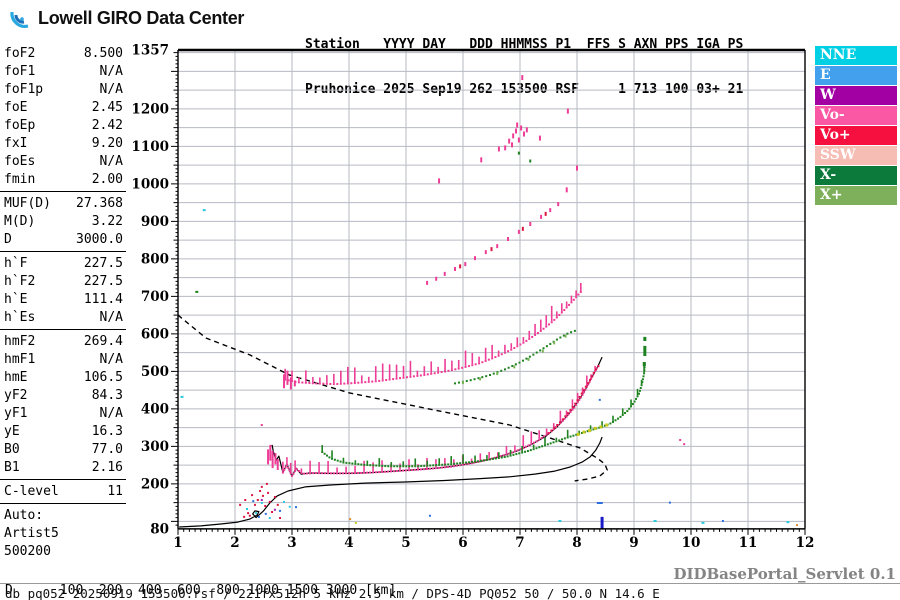  What do you see at coordinates (155, 484) in the screenshot?
I see `svg-text: 200` at bounding box center [155, 484].